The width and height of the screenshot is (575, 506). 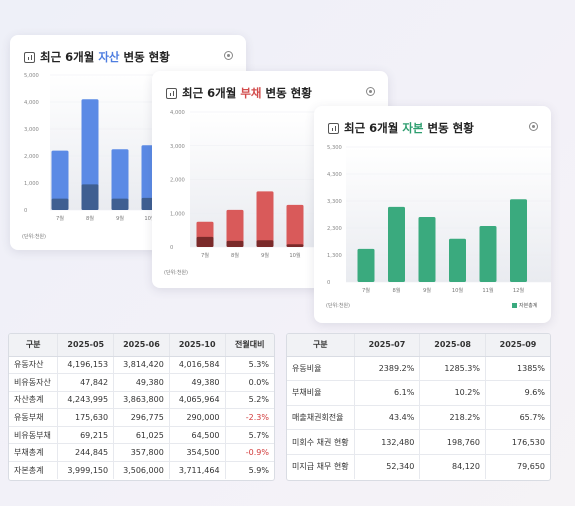 I want to click on row-label: 자산총계, so click(x=34, y=400).